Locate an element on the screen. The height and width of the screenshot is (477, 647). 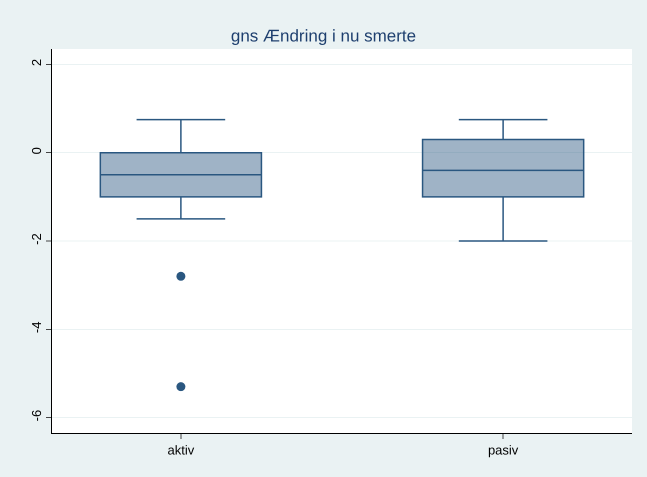
y-tick-label: 2 is located at coordinates (36, 62).